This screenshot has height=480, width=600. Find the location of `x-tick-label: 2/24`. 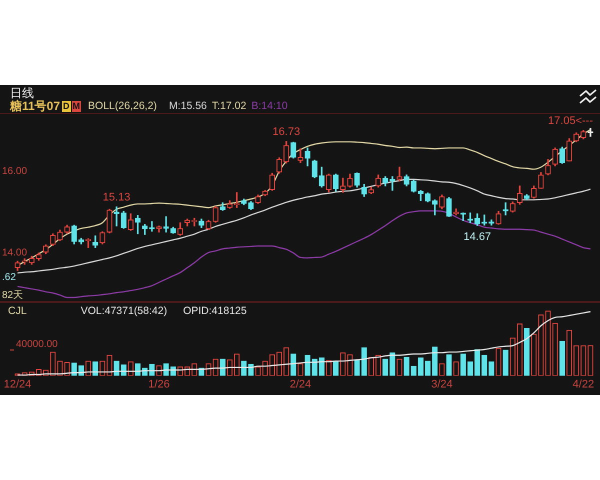

x-tick-label: 2/24 is located at coordinates (301, 384).